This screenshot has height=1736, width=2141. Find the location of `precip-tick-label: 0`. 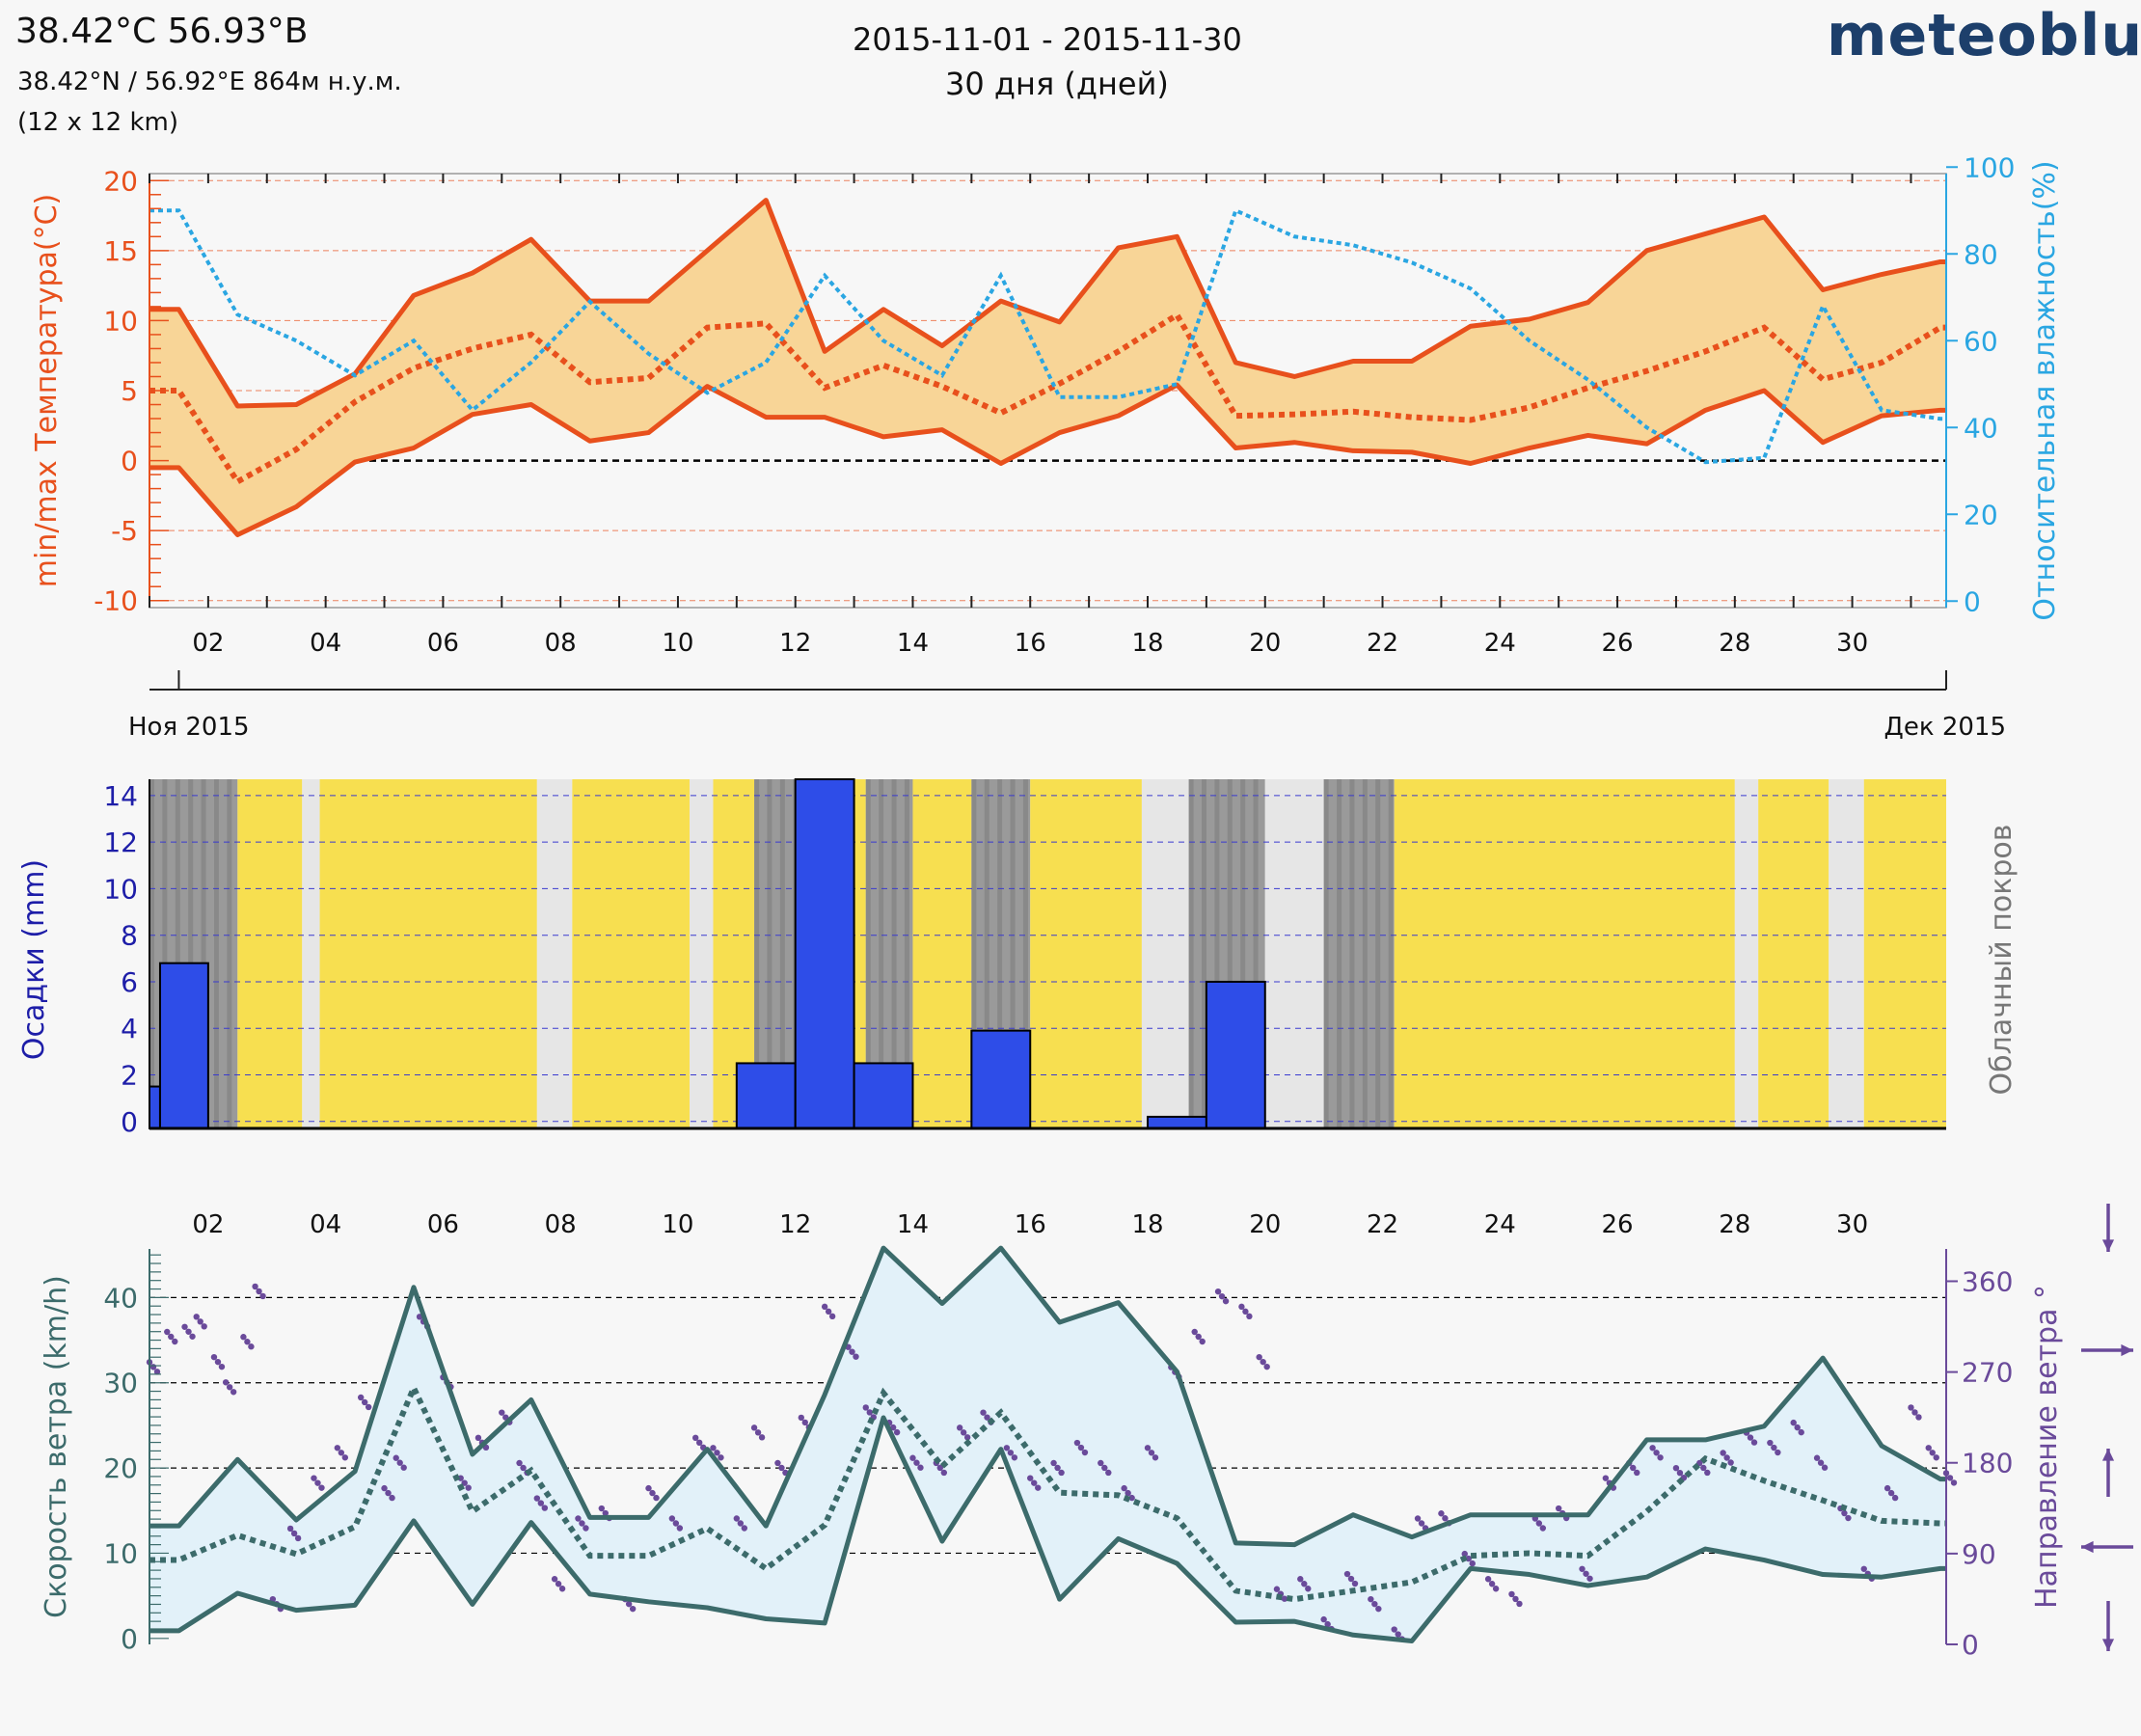

precip-tick-label: 0 is located at coordinates (130, 1122).